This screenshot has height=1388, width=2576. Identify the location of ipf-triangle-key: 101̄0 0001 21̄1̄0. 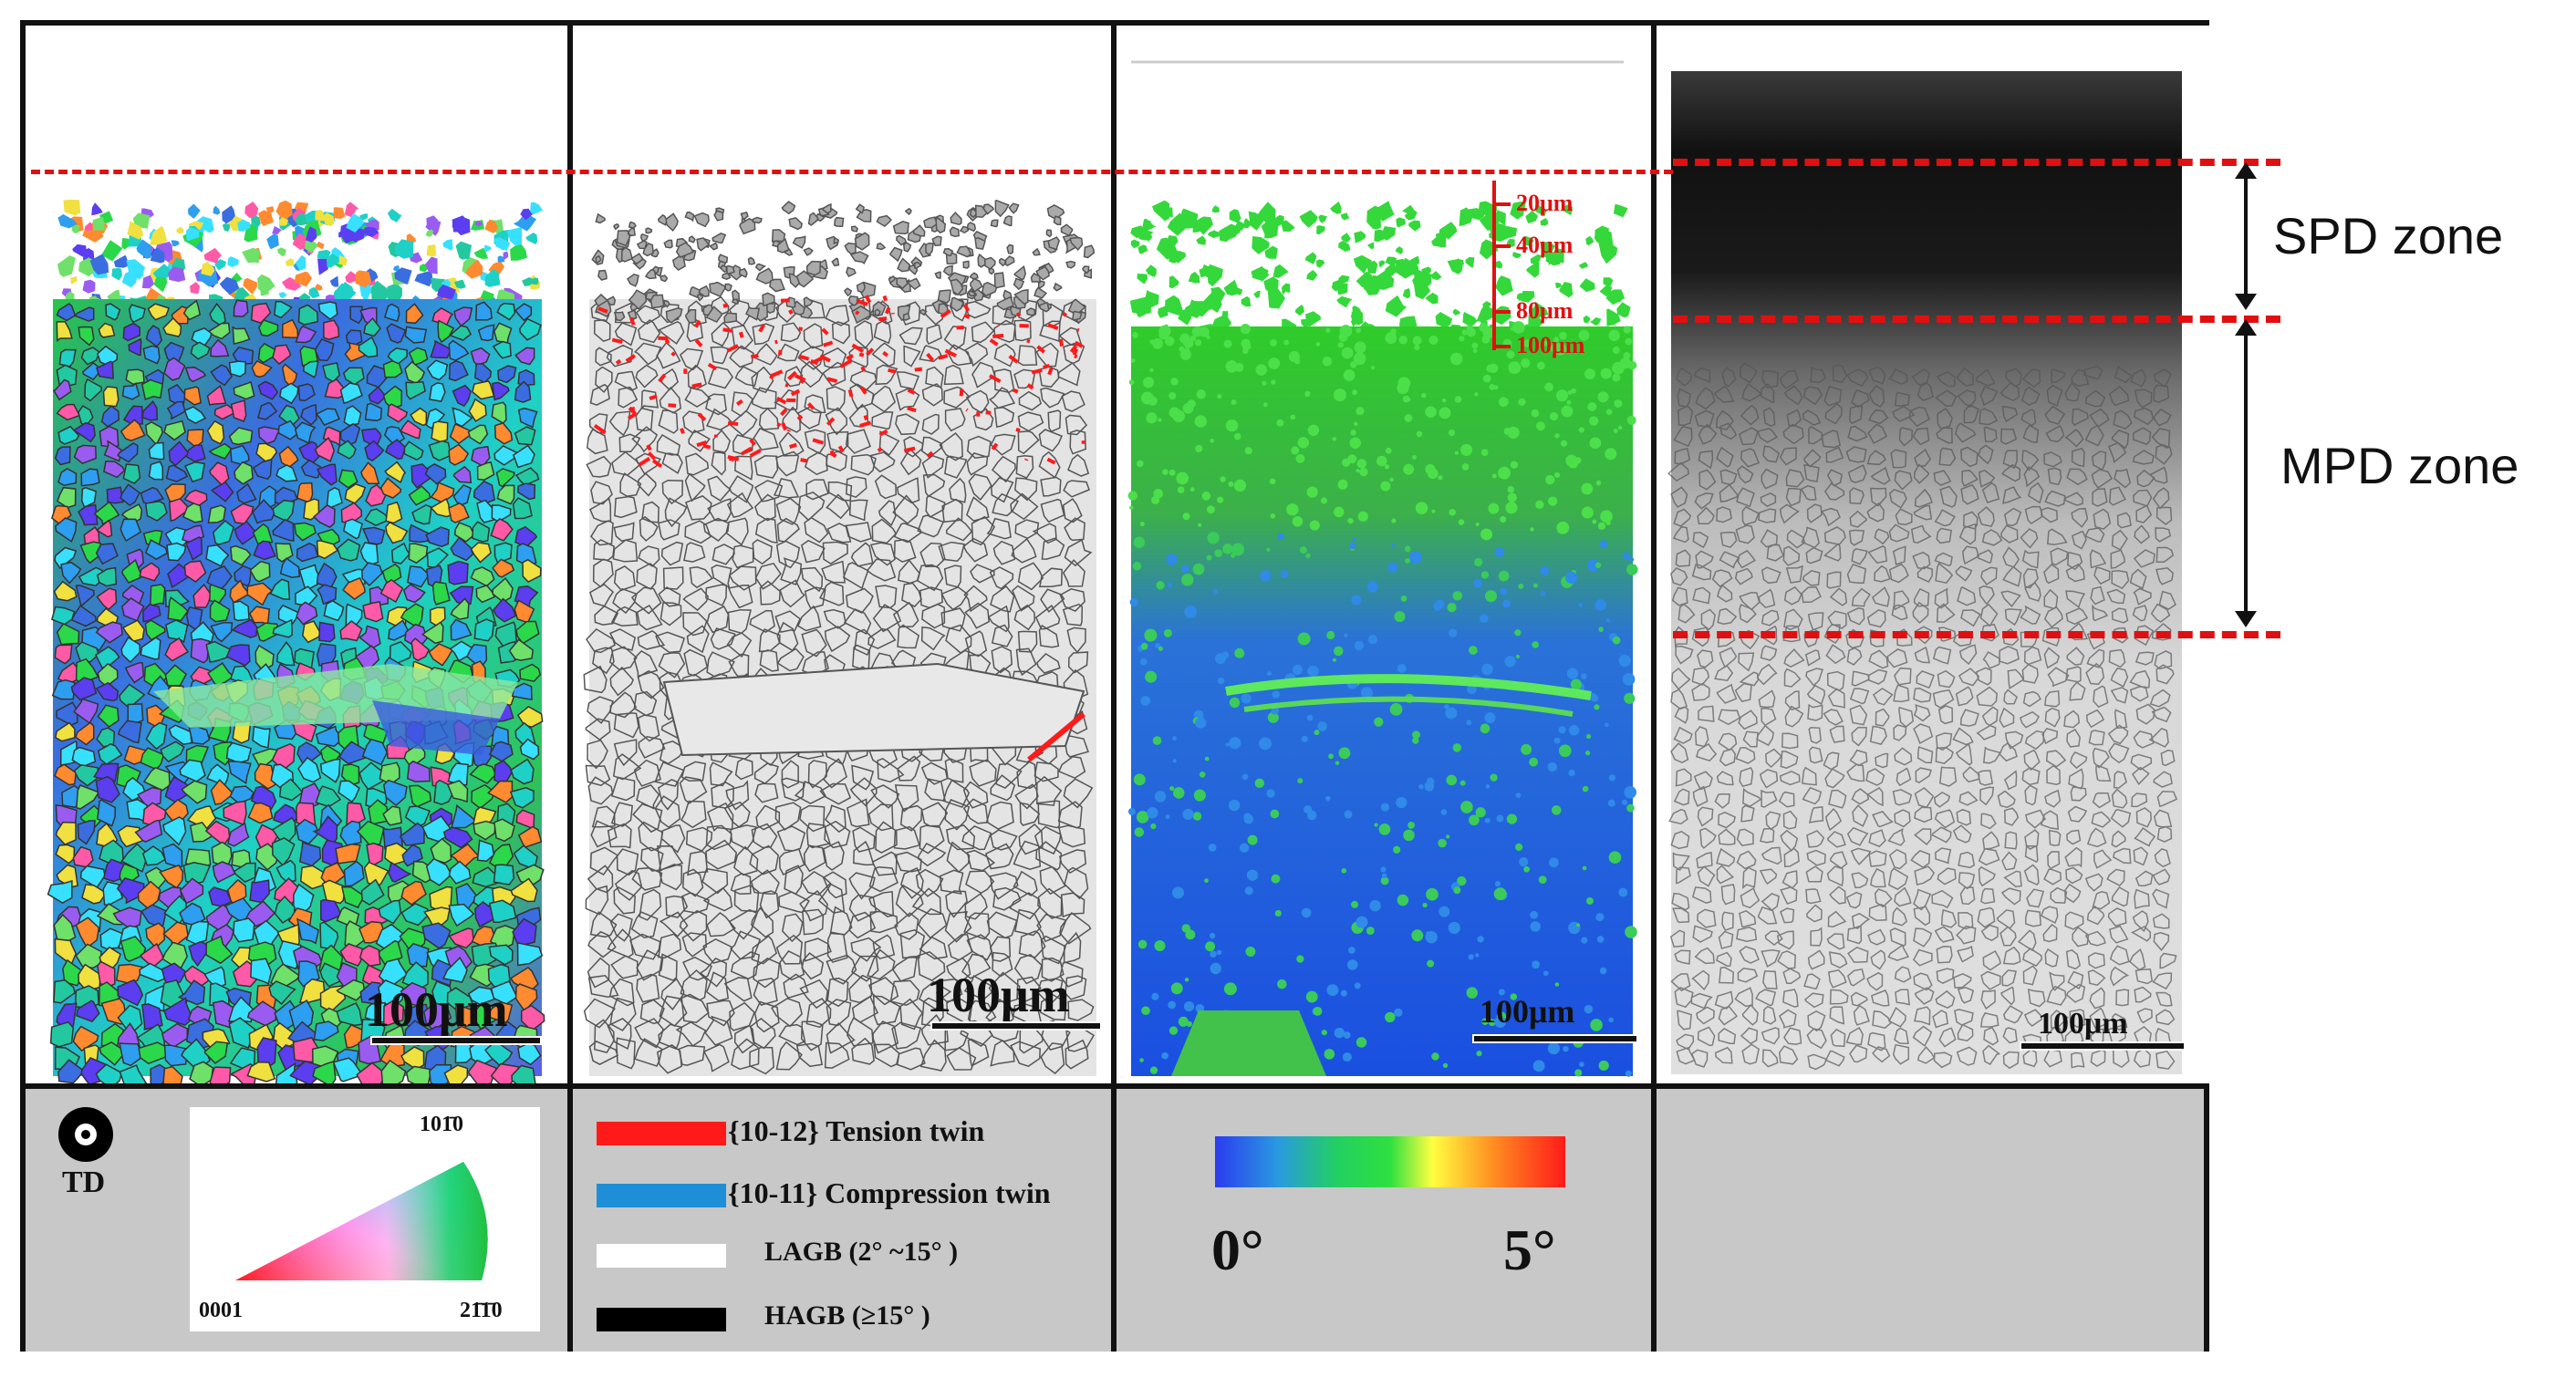
(365, 1219).